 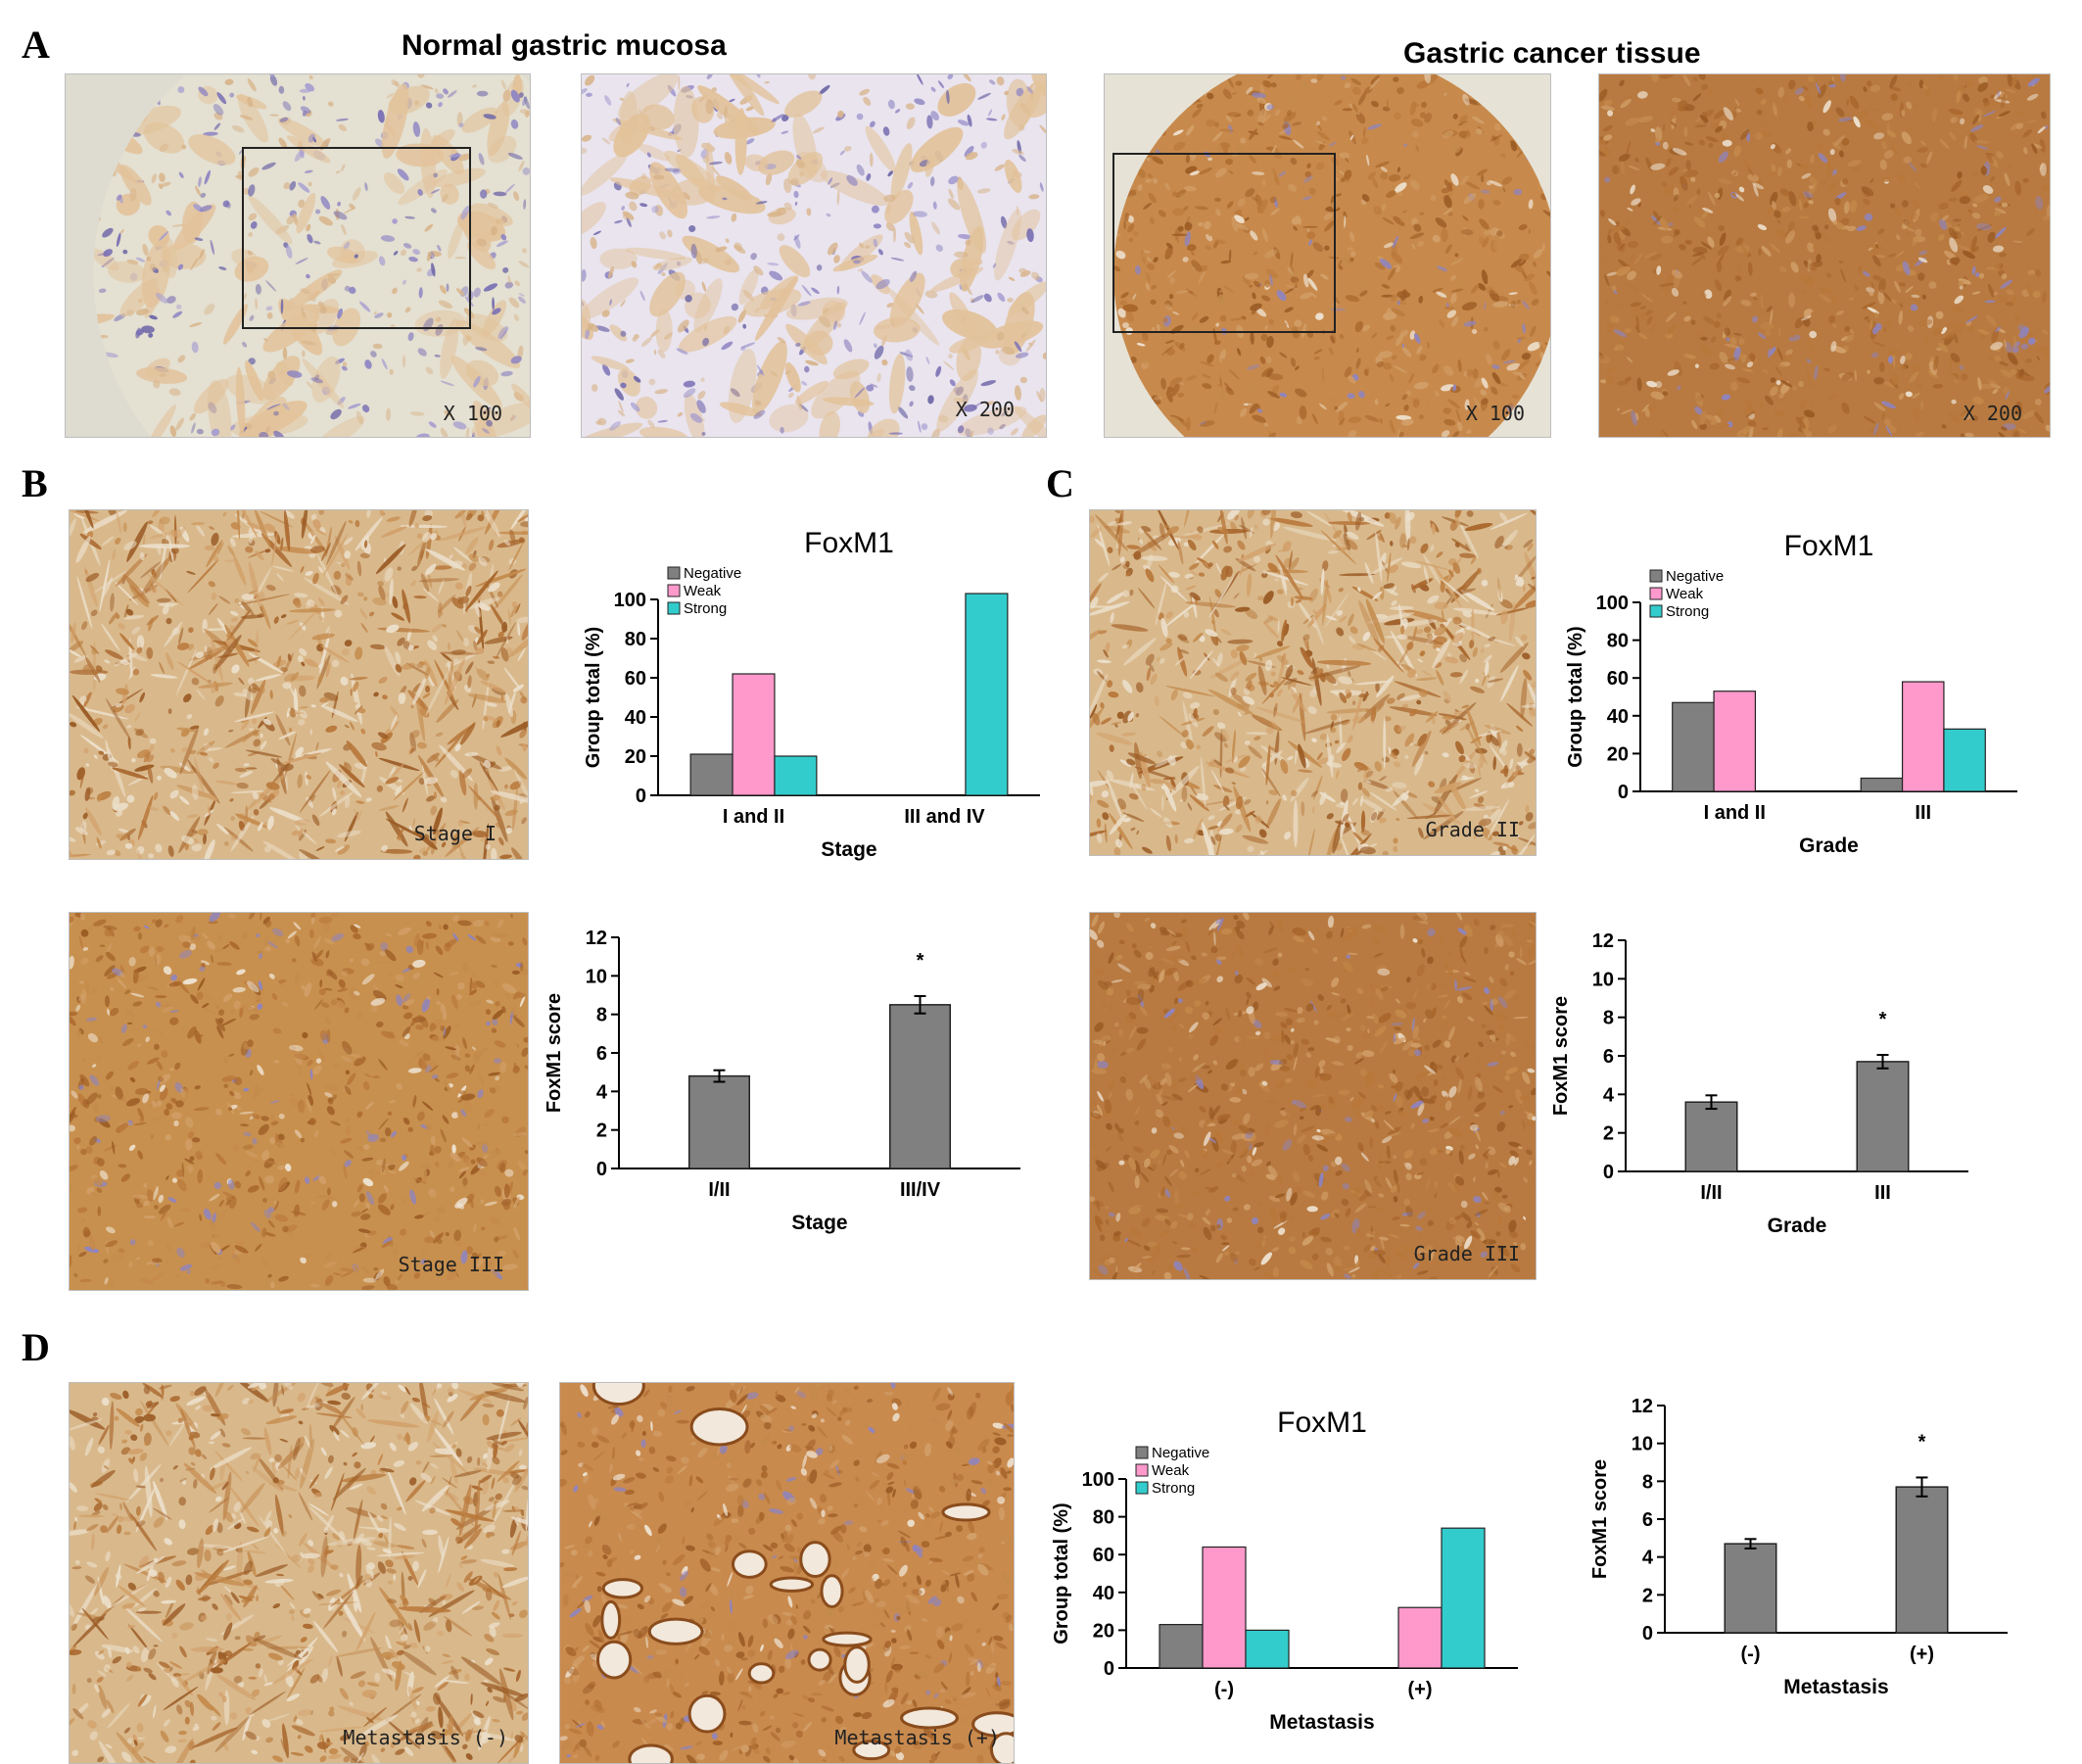 I want to click on legend-label-strong: Strong, so click(x=705, y=608).